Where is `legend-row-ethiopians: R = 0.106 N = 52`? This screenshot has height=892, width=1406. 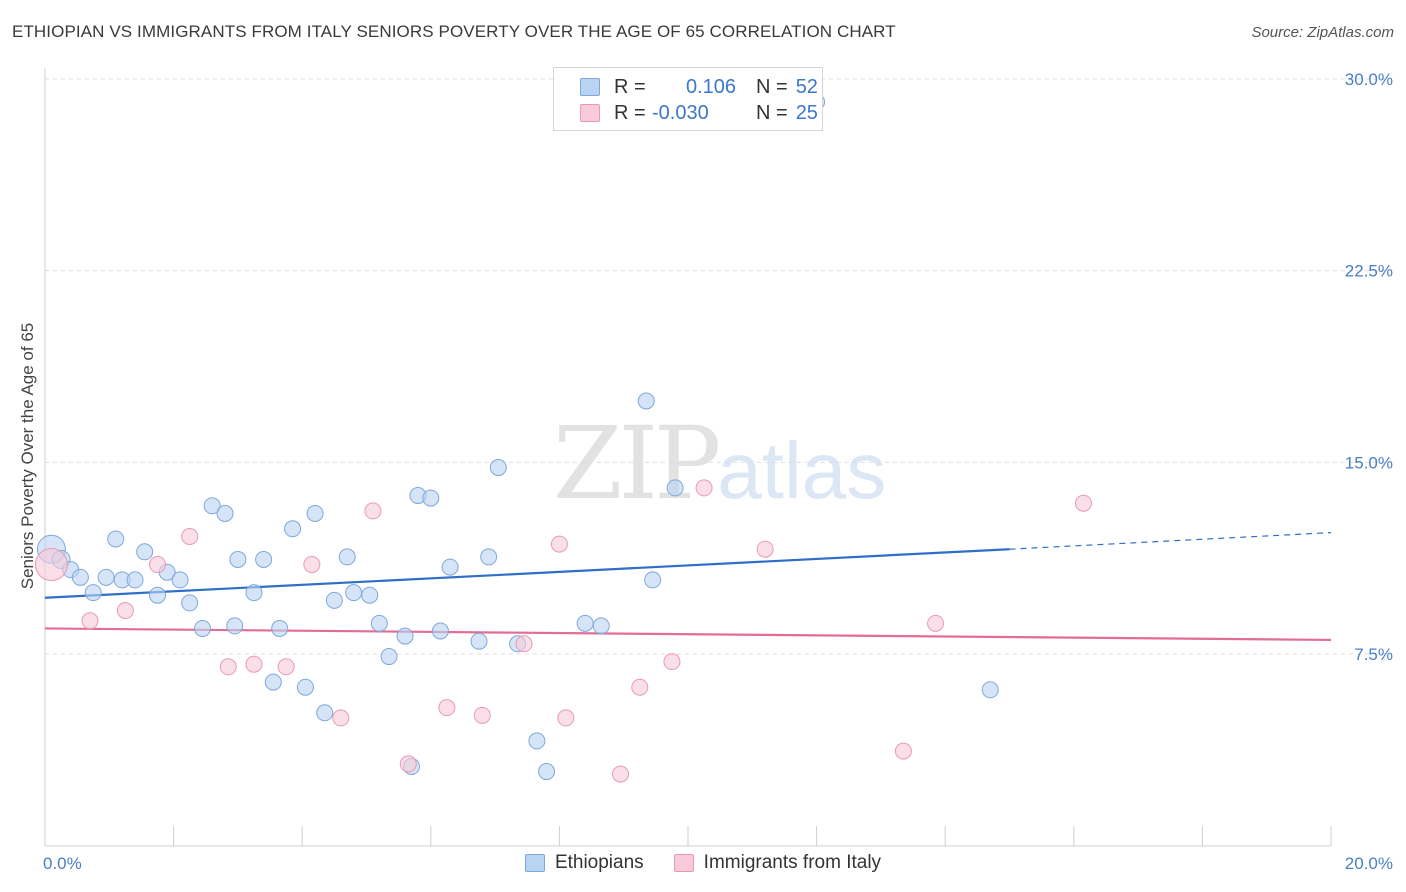 legend-row-ethiopians: R = 0.106 N = 52 is located at coordinates (699, 87).